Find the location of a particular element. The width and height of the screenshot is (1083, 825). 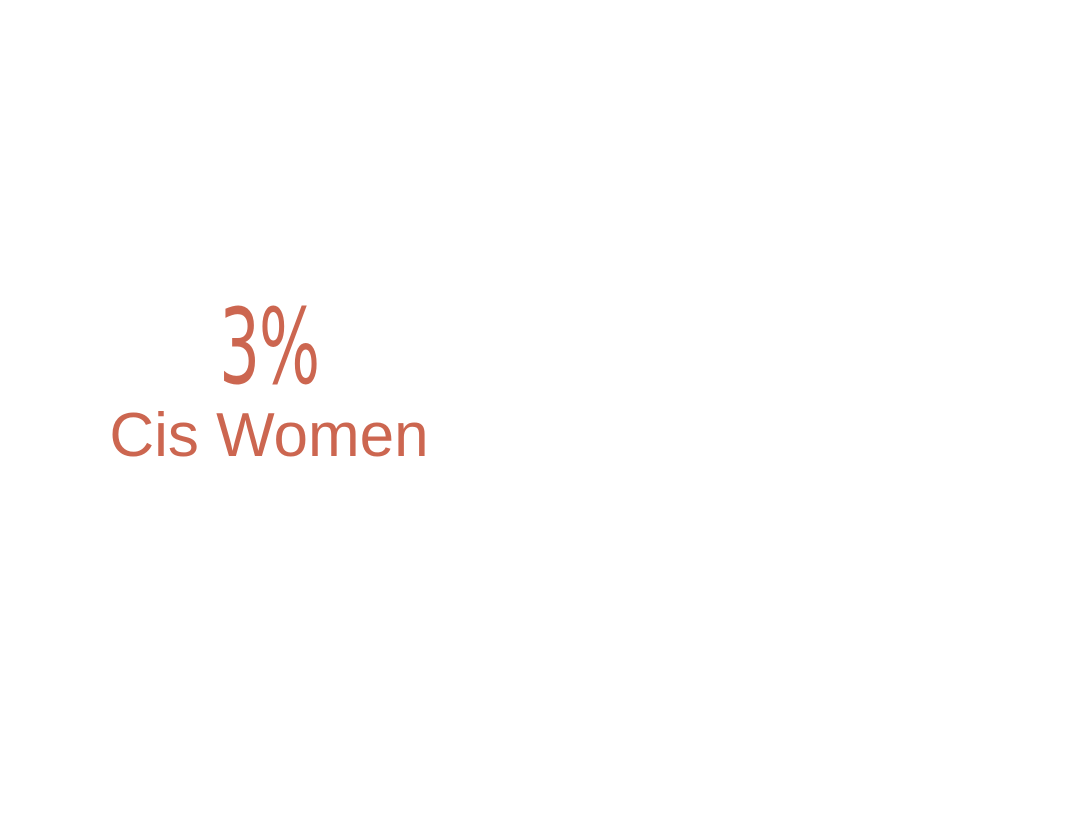

stat-label: Cis Women is located at coordinates (269, 435).